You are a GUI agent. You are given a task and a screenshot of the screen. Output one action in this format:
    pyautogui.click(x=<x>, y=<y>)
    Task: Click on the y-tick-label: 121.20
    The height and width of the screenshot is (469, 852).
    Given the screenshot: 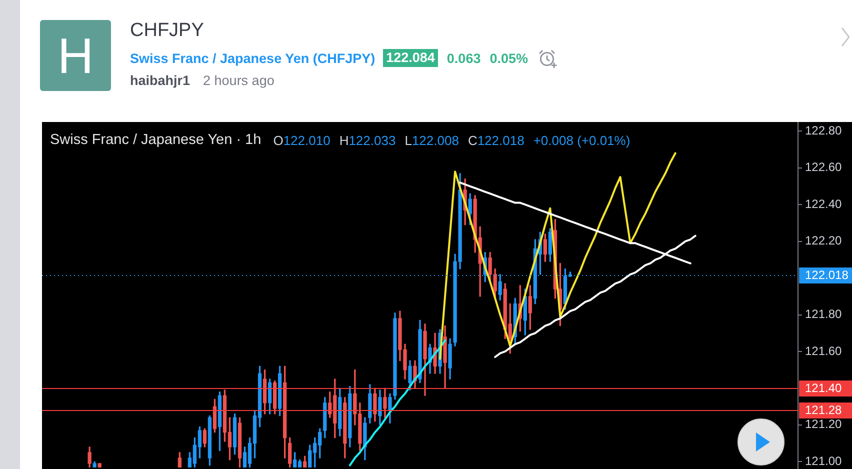 What is the action you would take?
    pyautogui.click(x=823, y=424)
    